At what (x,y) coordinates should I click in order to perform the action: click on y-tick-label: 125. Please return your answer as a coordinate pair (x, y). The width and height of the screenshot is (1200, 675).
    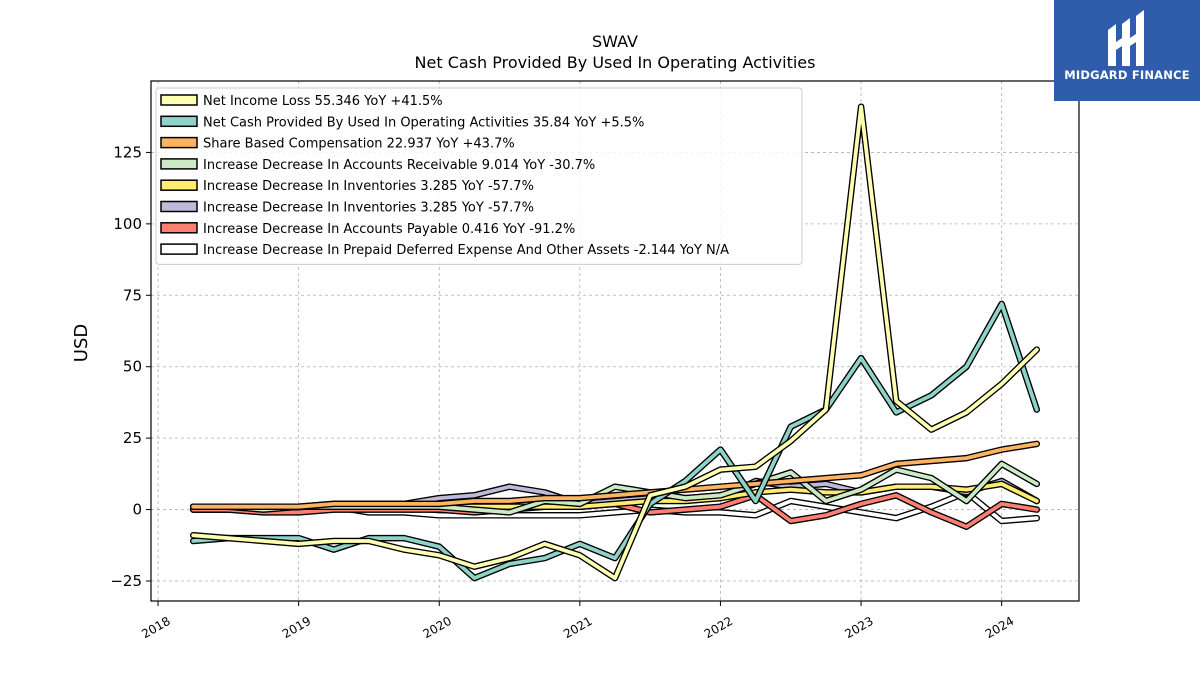
    Looking at the image, I should click on (127, 152).